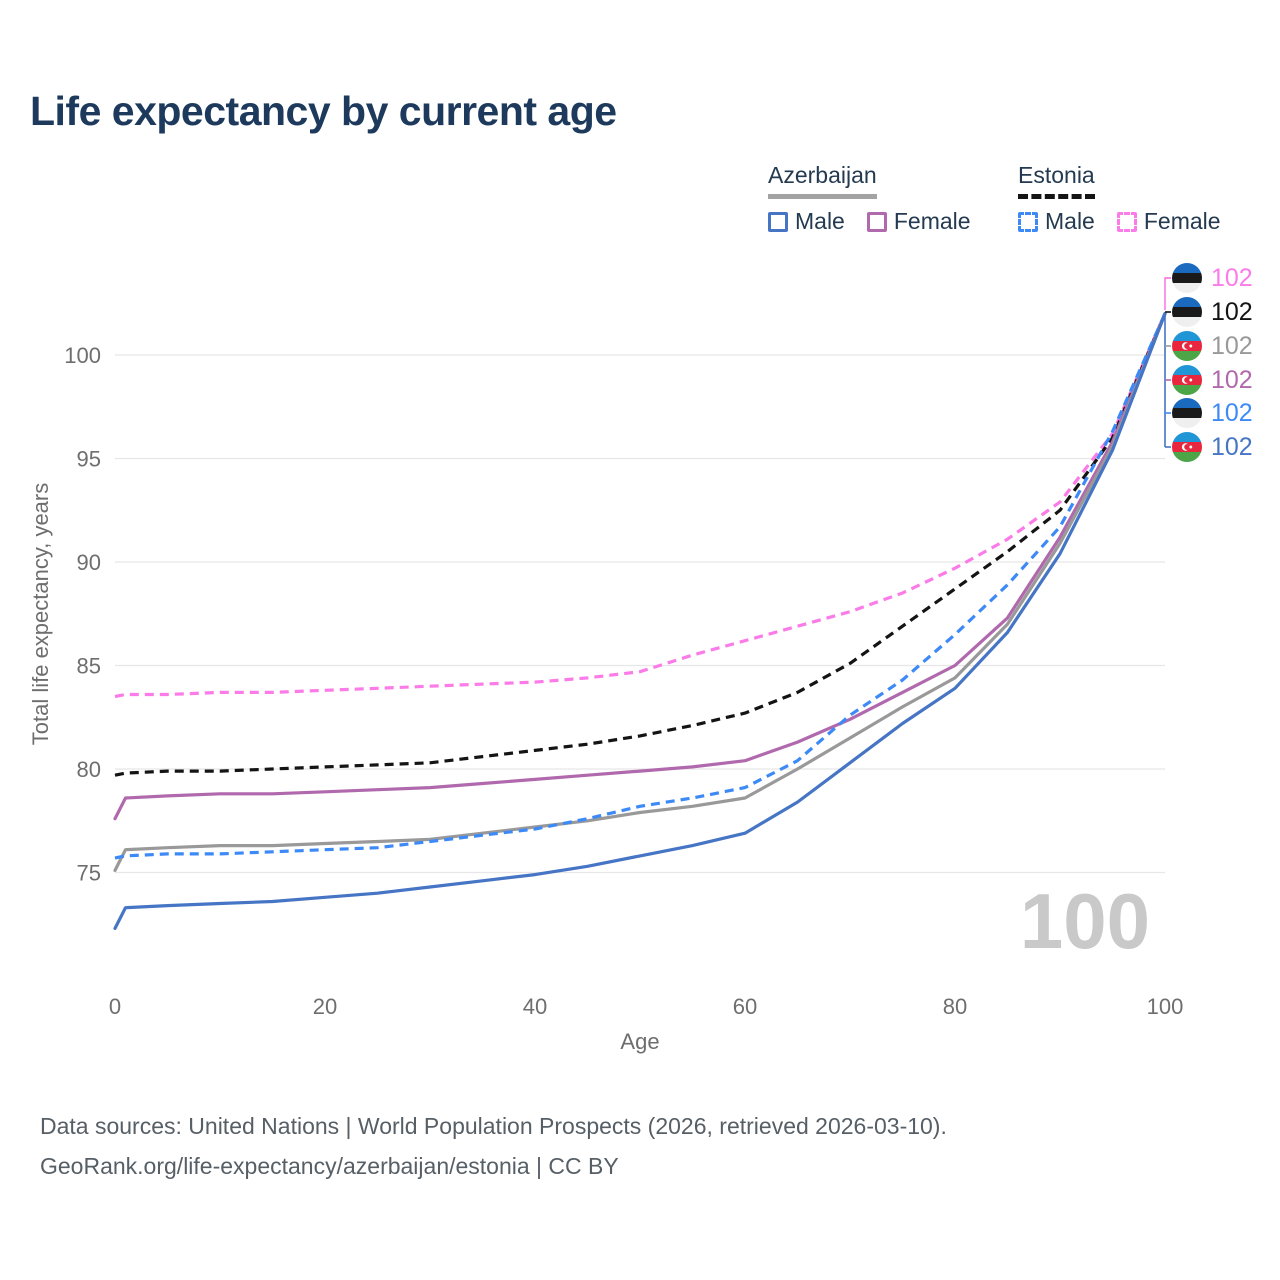  Describe the element at coordinates (89, 769) in the screenshot. I see `y-tick-80: 80` at that location.